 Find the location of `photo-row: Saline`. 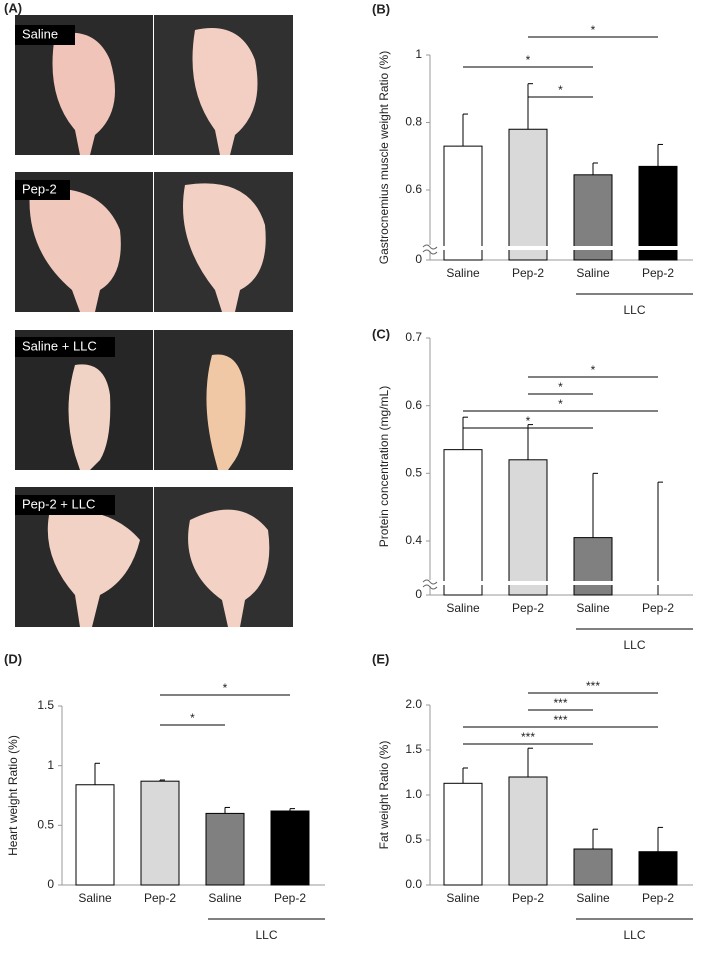

photo-row: Saline is located at coordinates (154, 85).